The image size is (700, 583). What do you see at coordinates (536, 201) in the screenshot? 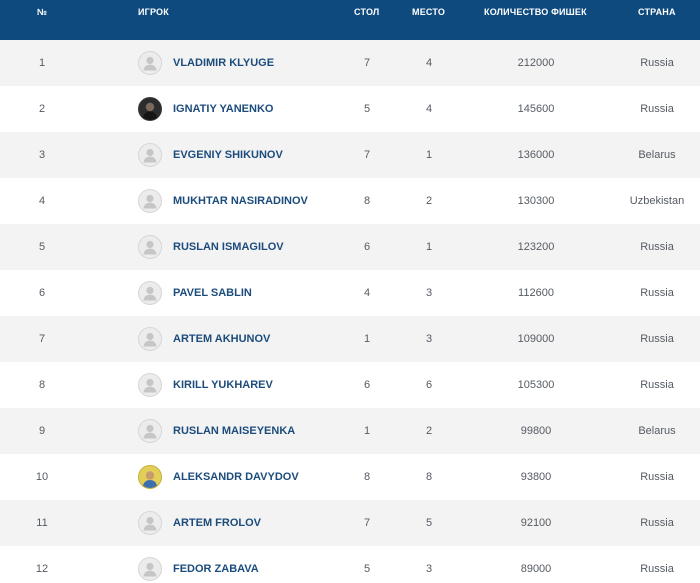
I see `chip-count-cell: 130300` at bounding box center [536, 201].